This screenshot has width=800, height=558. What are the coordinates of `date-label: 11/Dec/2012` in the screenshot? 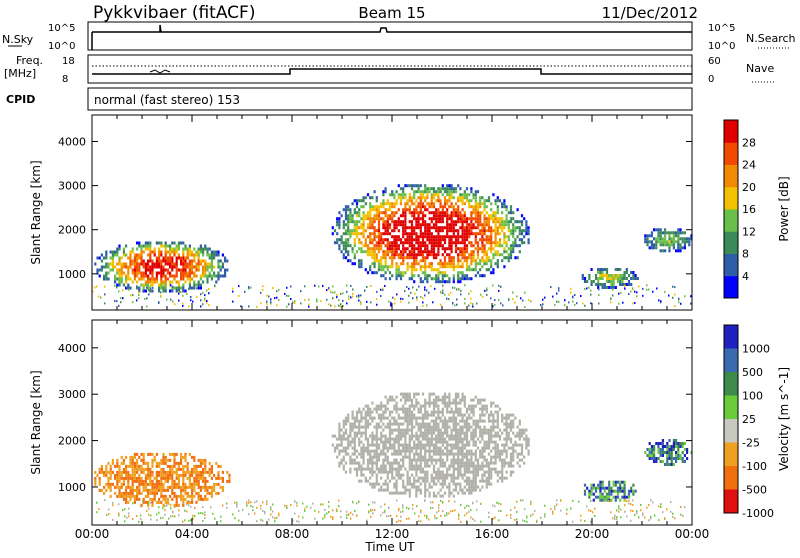 It's located at (650, 13).